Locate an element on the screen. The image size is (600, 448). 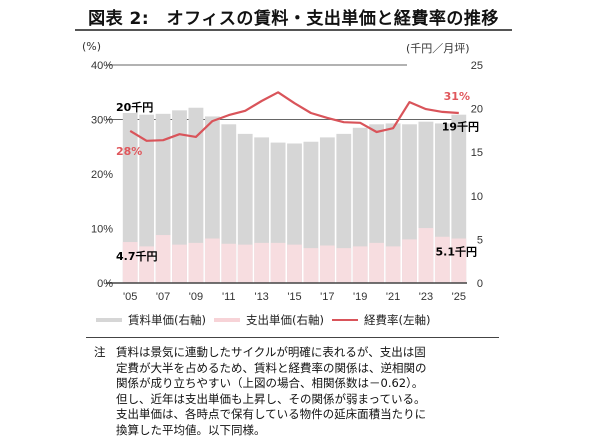
expense-bars is located at coordinates (294, 255).